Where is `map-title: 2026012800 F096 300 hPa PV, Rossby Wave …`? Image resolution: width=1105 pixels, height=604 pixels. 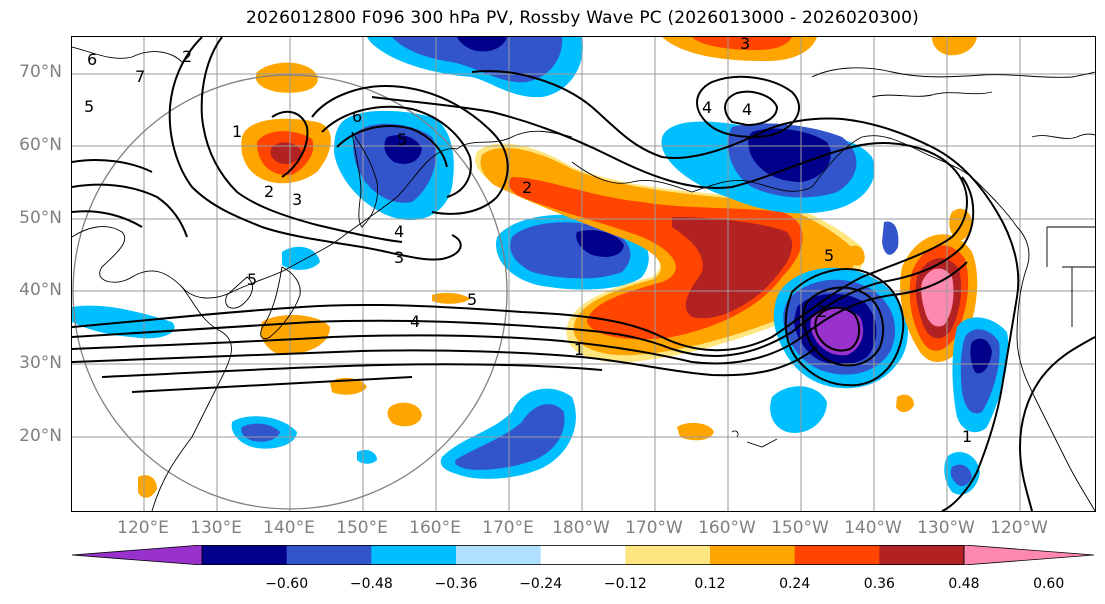 map-title: 2026012800 F096 300 hPa PV, Rossby Wave … is located at coordinates (582, 18).